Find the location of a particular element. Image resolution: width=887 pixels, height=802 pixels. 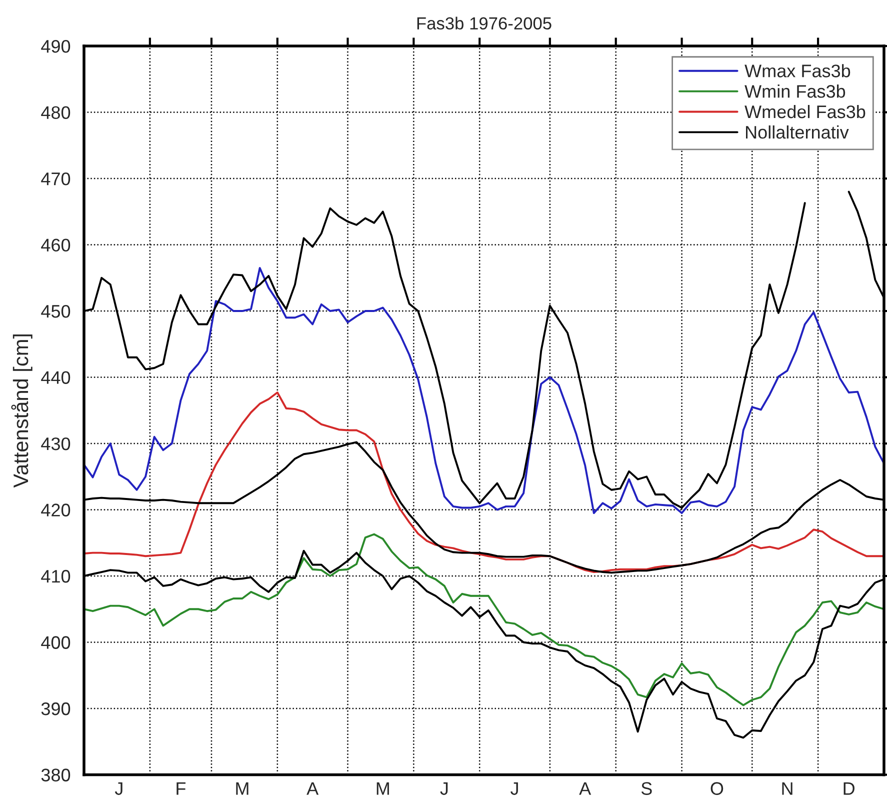

y-tick-label: 410 is located at coordinates (55, 576).